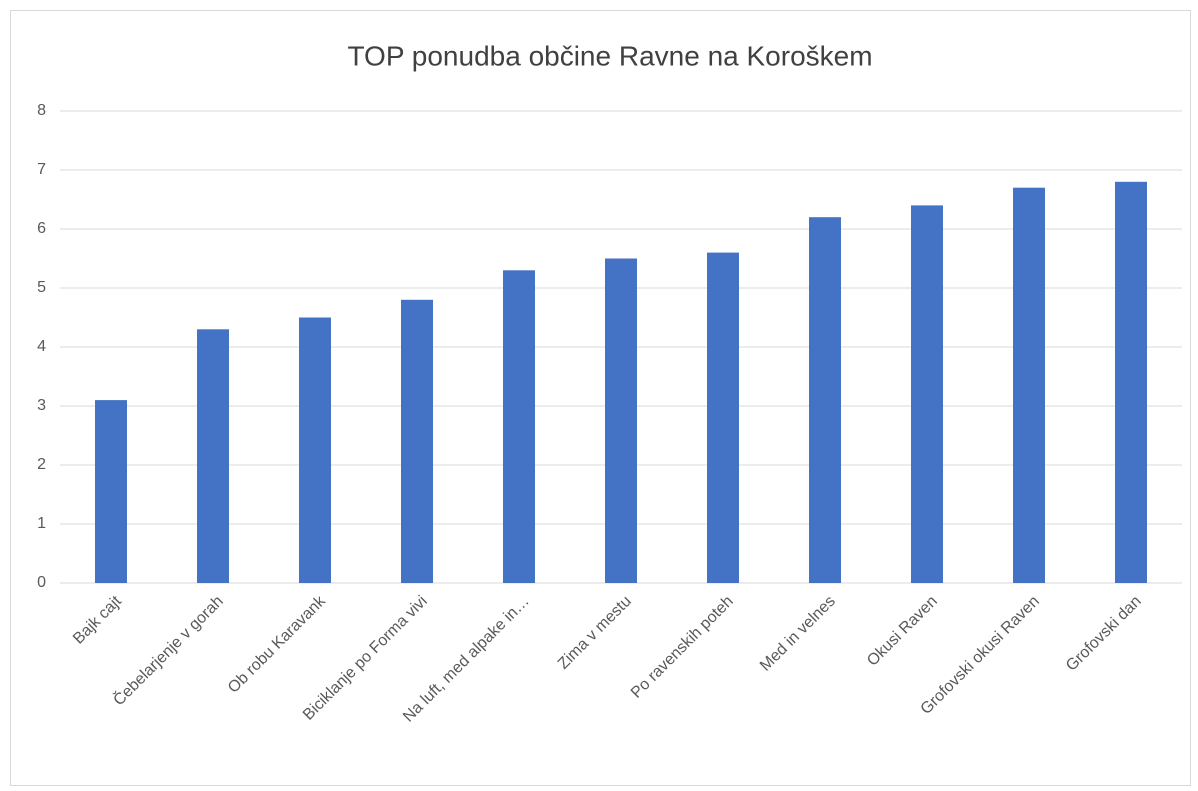  I want to click on y-tick-label: 0, so click(41, 582).